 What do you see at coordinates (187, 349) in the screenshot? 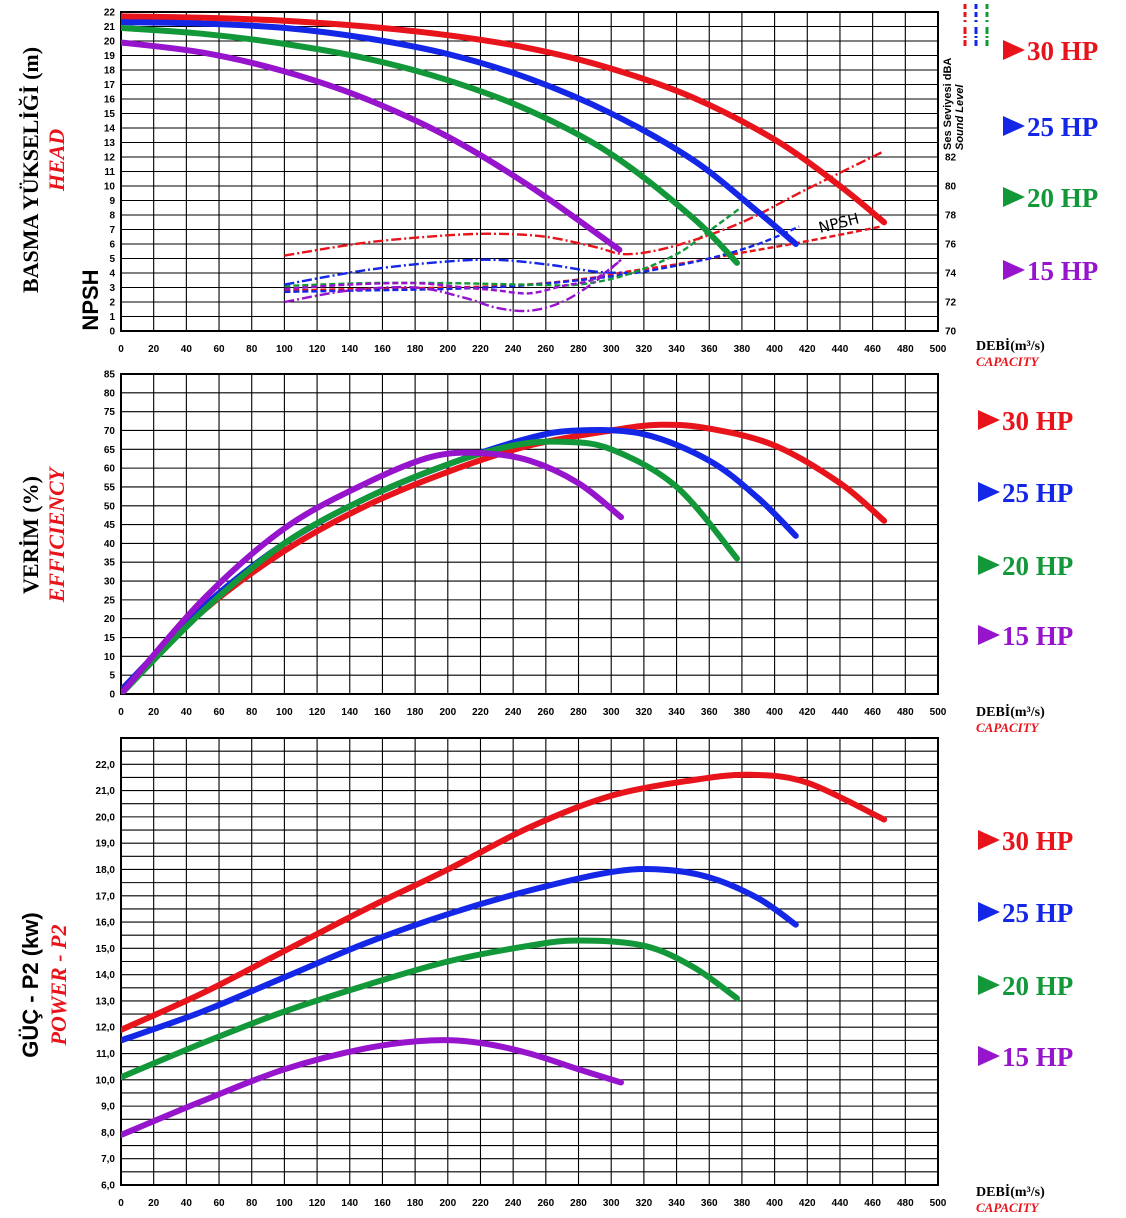
I see `x-tick-label: 40` at bounding box center [187, 349].